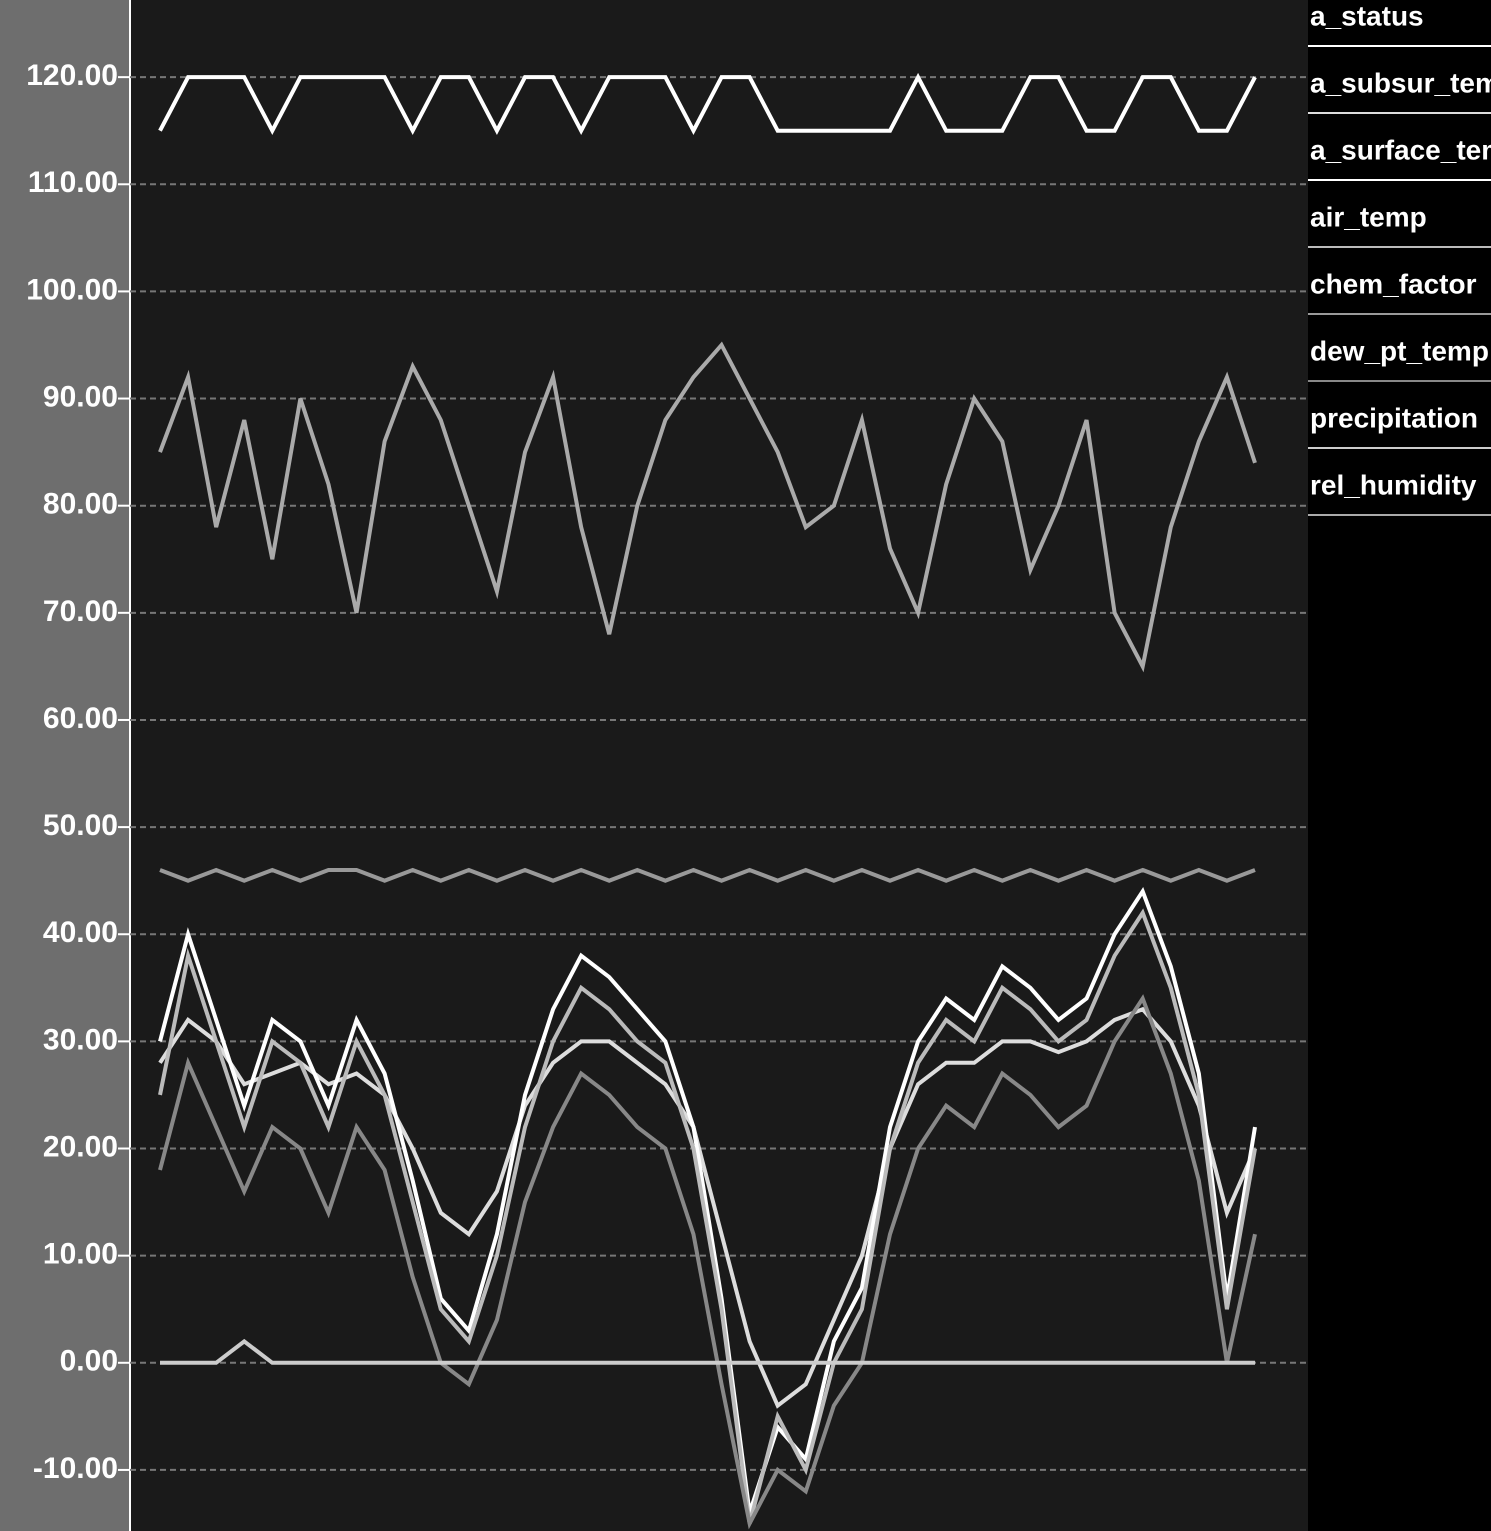 The image size is (1491, 1531). What do you see at coordinates (1400, 149) in the screenshot?
I see `legend-label: a_surface_temp` at bounding box center [1400, 149].